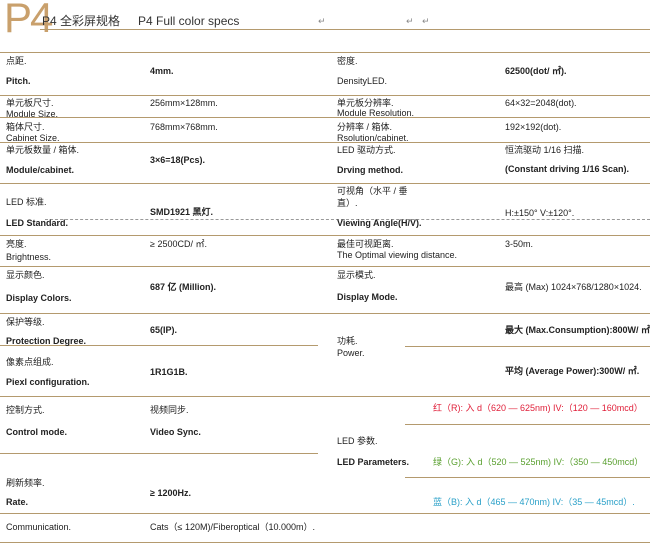 This screenshot has width=650, height=550. Describe the element at coordinates (48, 382) in the screenshot. I see `label-en: Piexl configuration.` at that location.